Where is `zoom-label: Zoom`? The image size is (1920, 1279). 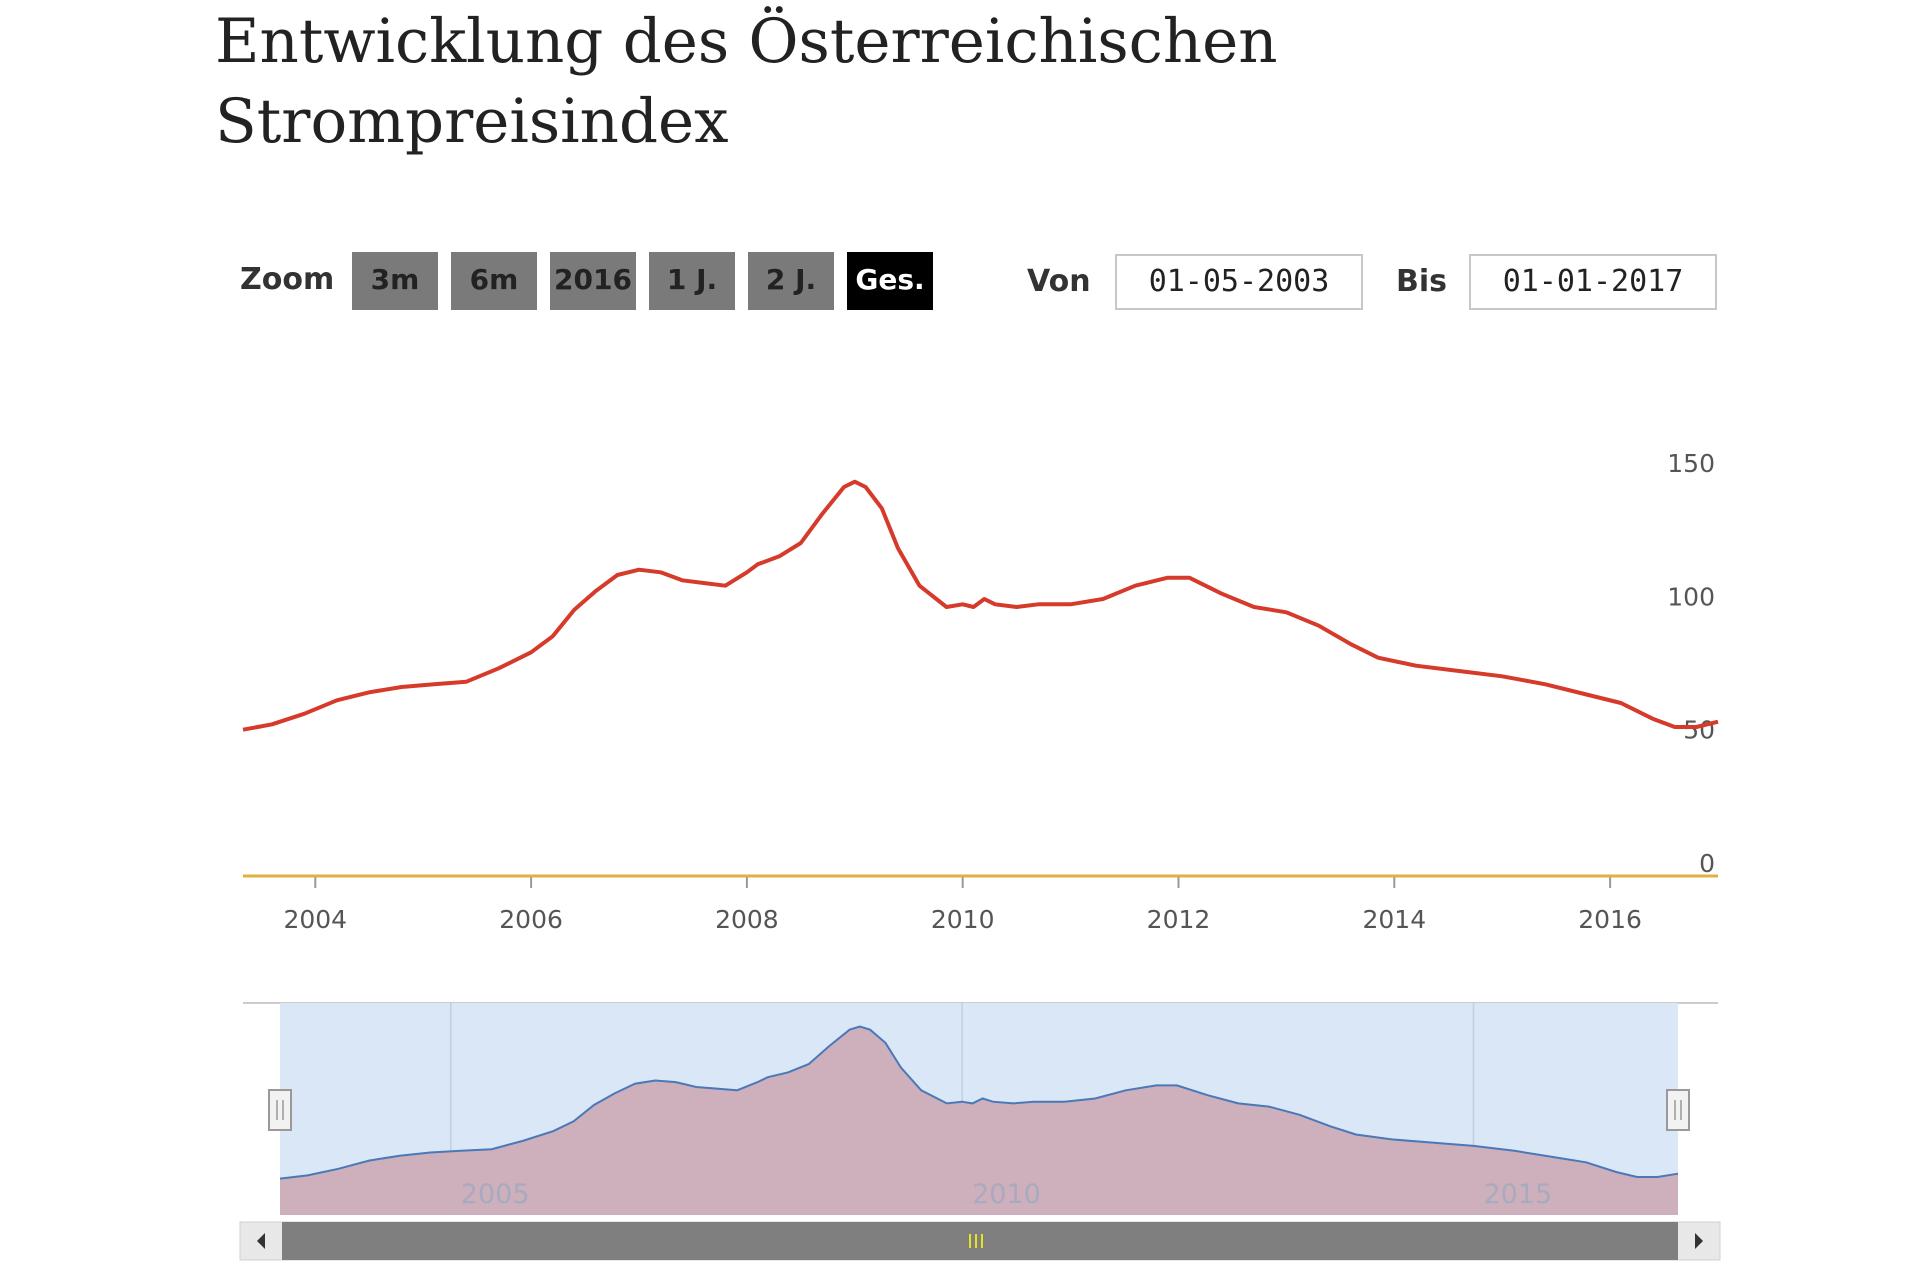 zoom-label: Zoom is located at coordinates (287, 279).